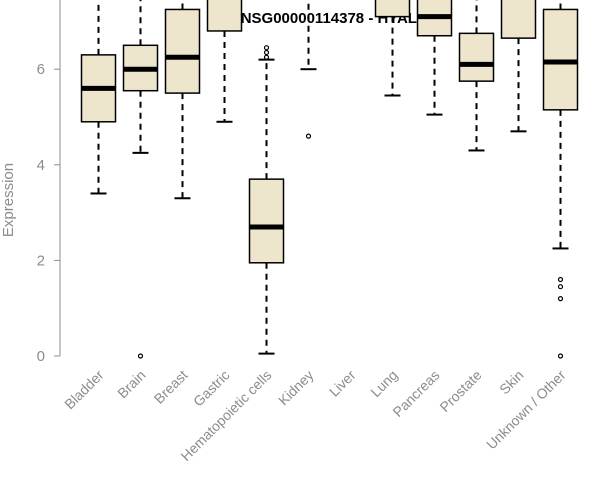  I want to click on x-tick-label: Unknown / Other, so click(526, 410).